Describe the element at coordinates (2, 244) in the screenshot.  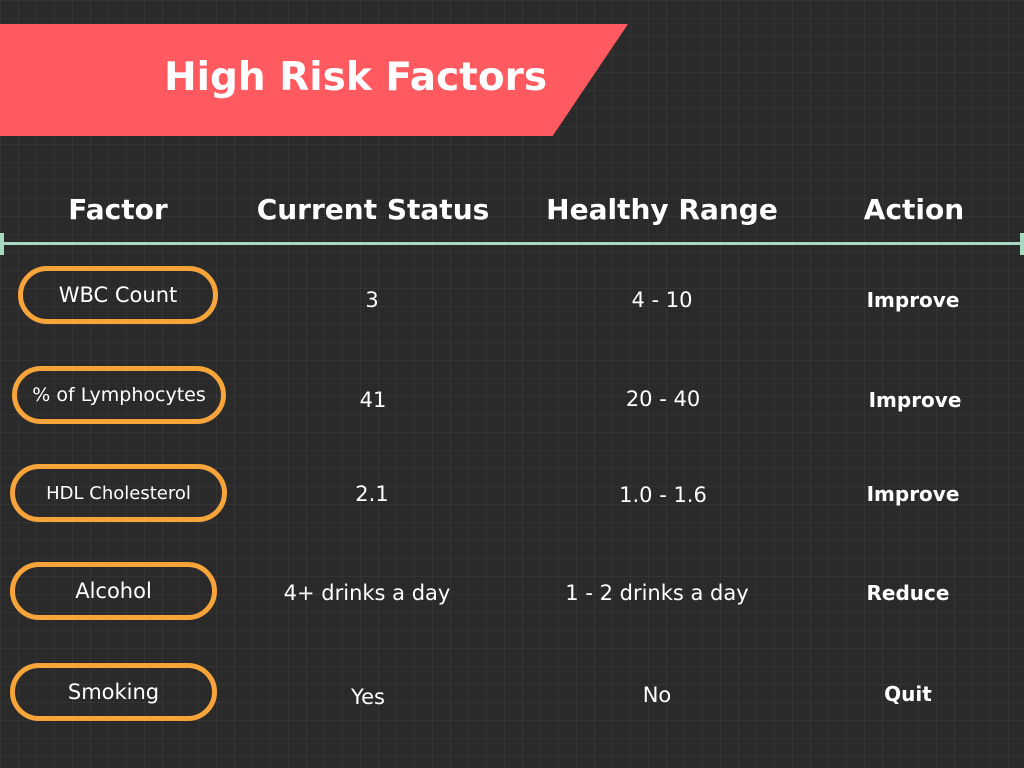
I see `divider-left-cap` at that location.